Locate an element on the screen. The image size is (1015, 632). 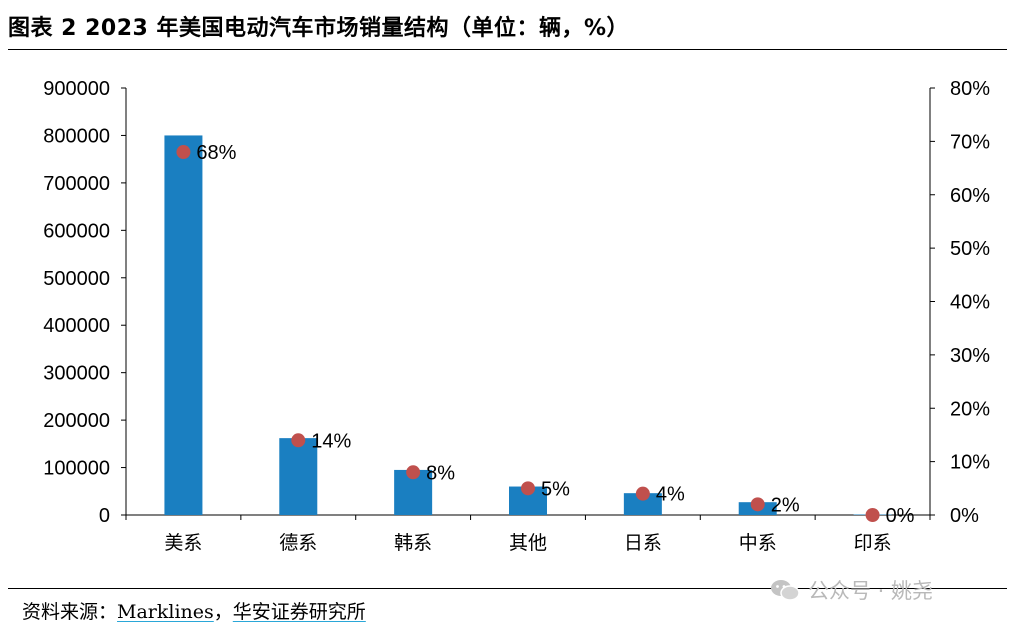
share-data-label: 14% is located at coordinates (331, 441).